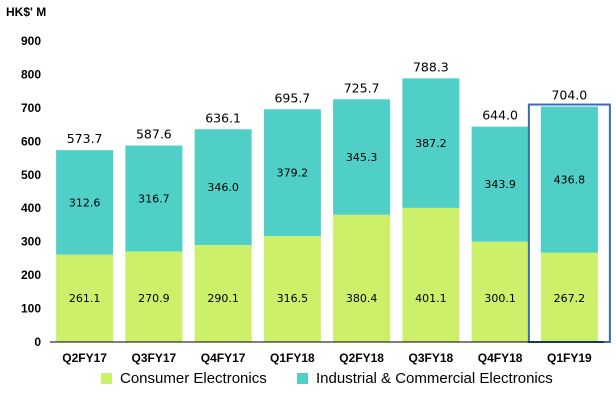 This screenshot has width=616, height=407. I want to click on total-label: 636.1, so click(223, 117).